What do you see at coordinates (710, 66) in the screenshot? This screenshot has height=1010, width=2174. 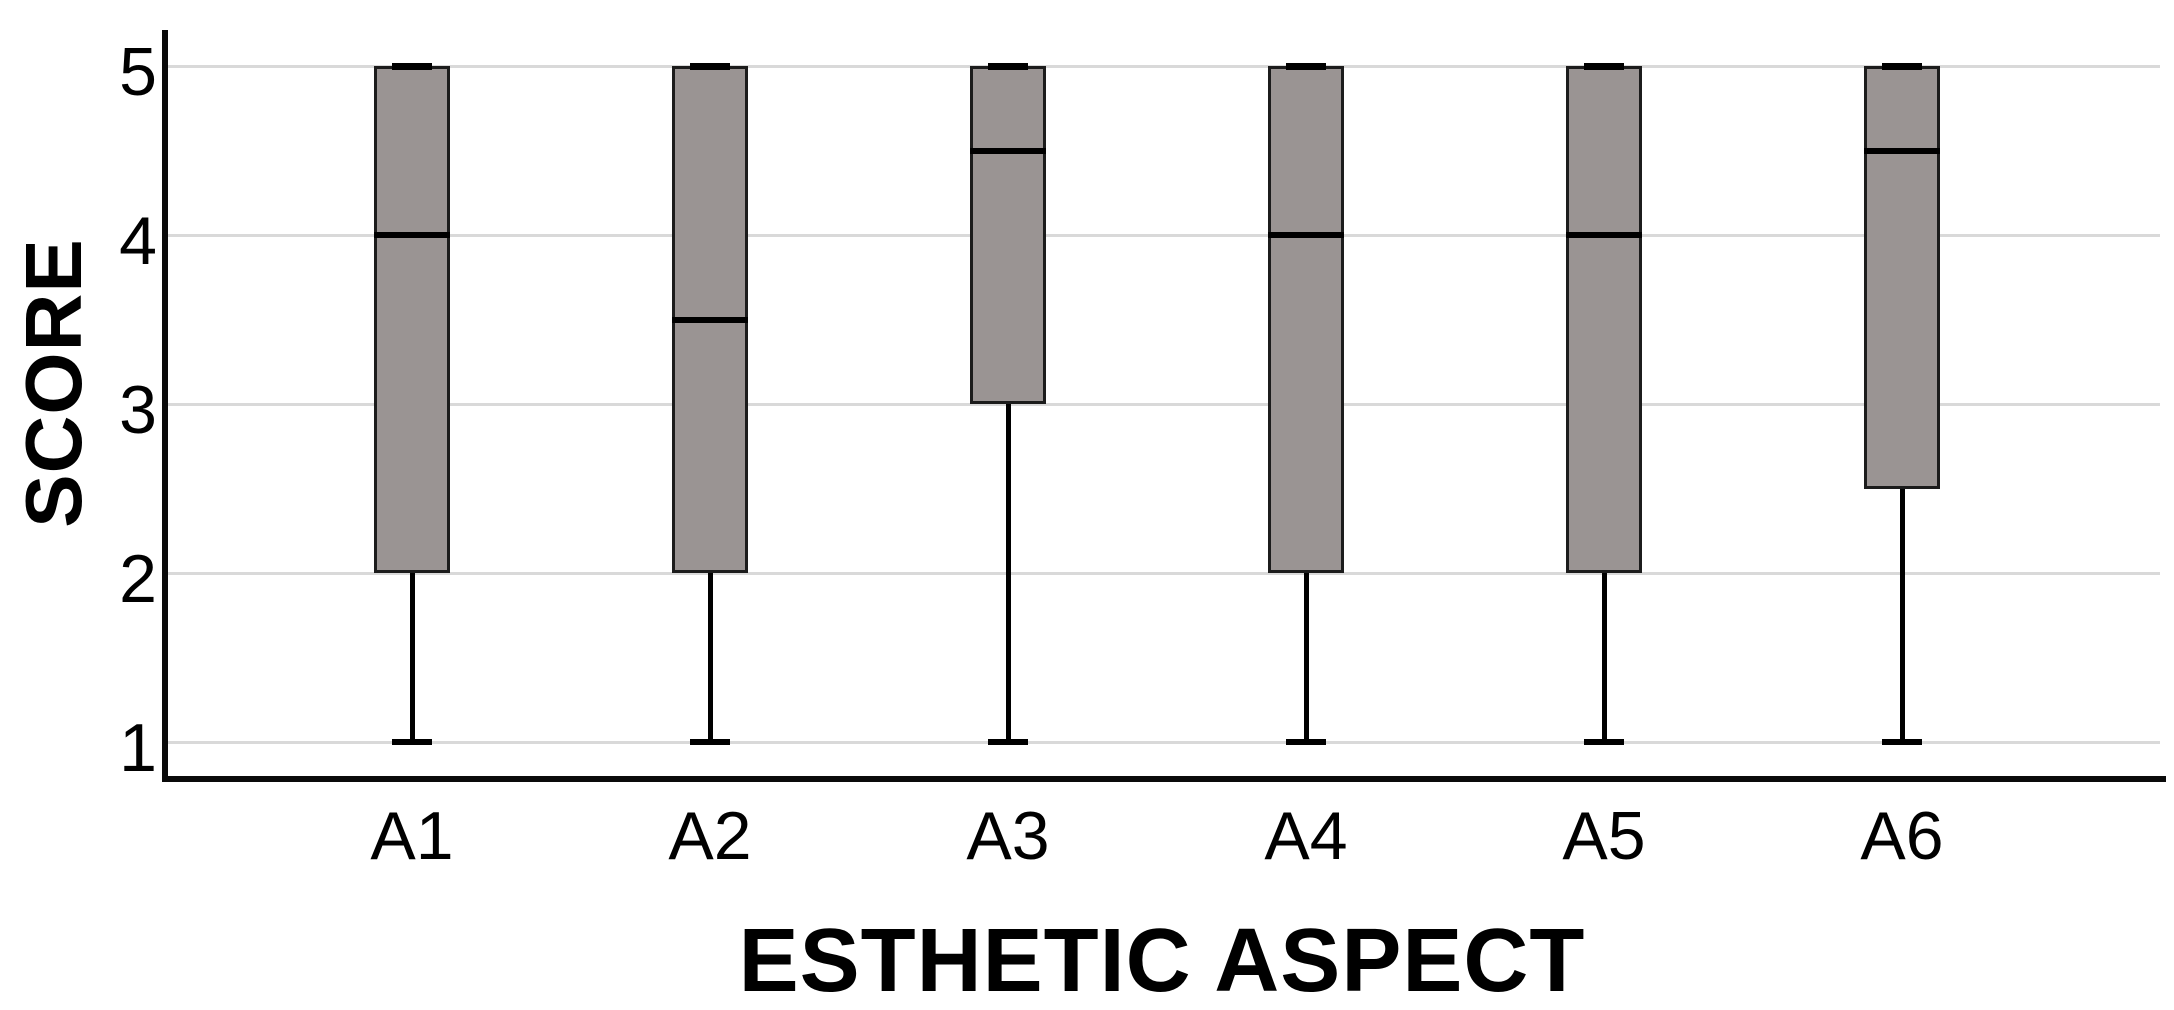 I see `boxplot-A2-upper-cap` at bounding box center [710, 66].